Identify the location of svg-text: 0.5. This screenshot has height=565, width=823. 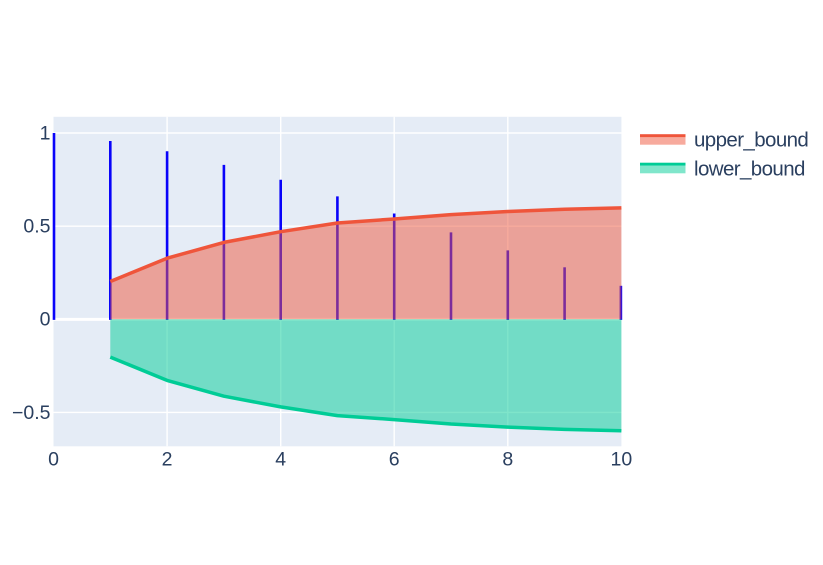
(36, 227).